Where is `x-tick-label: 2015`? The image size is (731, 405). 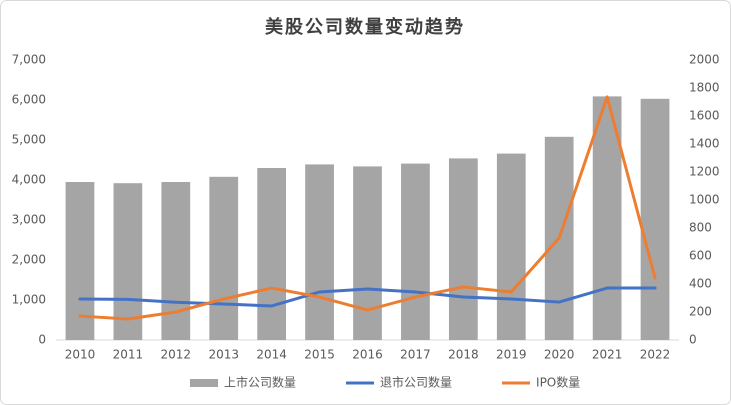 x-tick-label: 2015 is located at coordinates (319, 355).